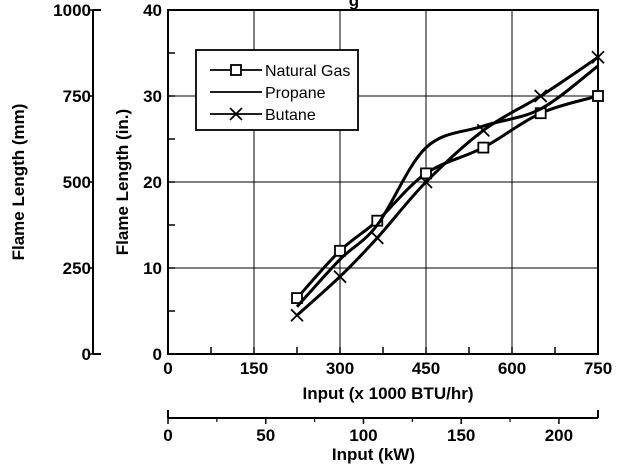 This screenshot has height=471, width=621. I want to click on legend-box, so click(277, 90).